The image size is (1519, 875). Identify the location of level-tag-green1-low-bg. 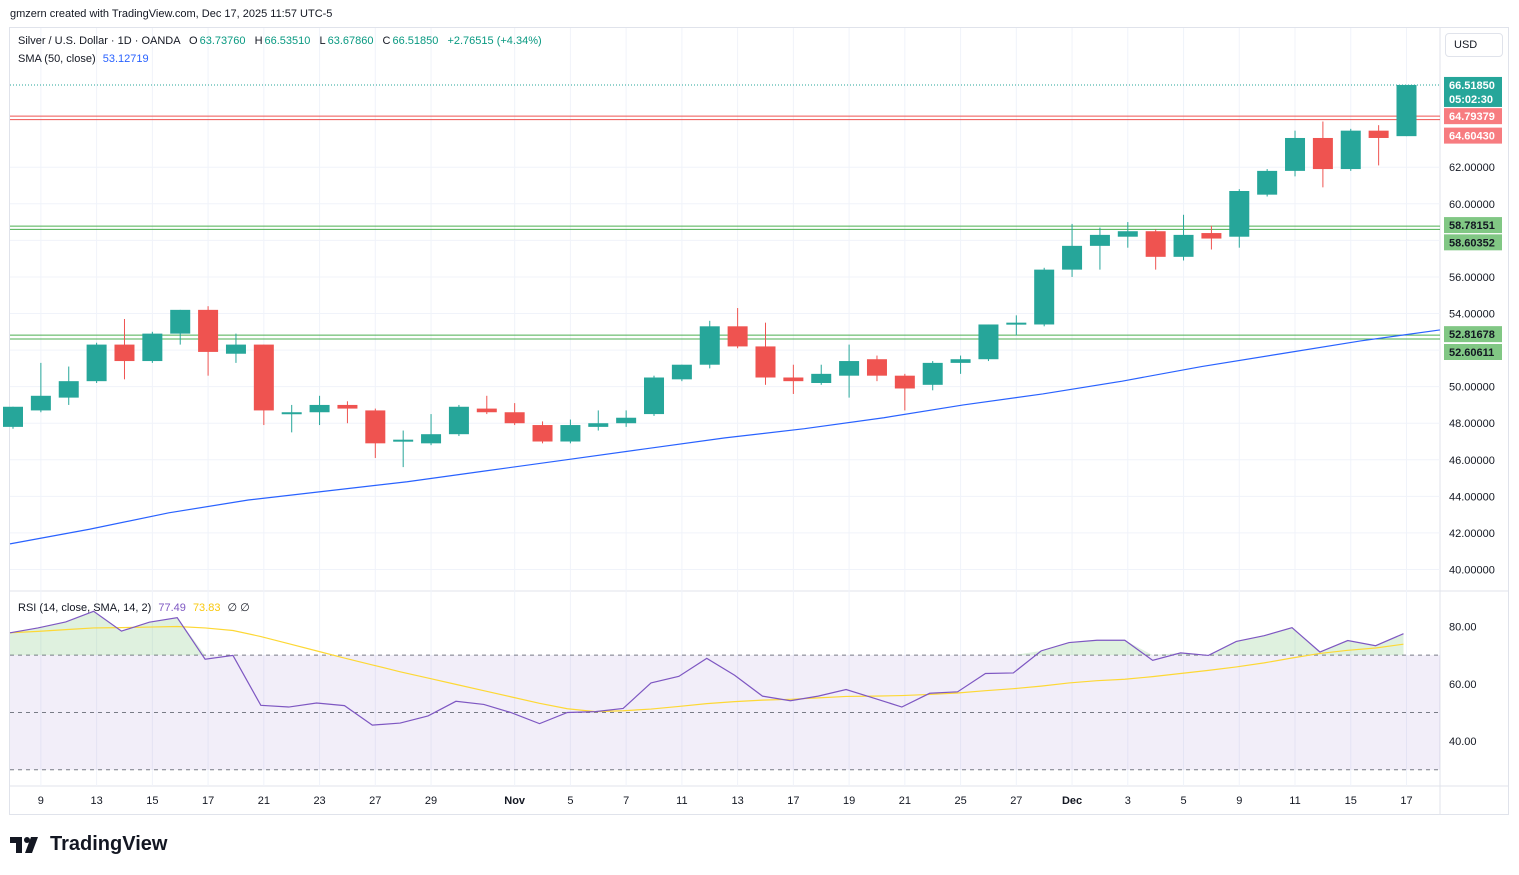
(1473, 242).